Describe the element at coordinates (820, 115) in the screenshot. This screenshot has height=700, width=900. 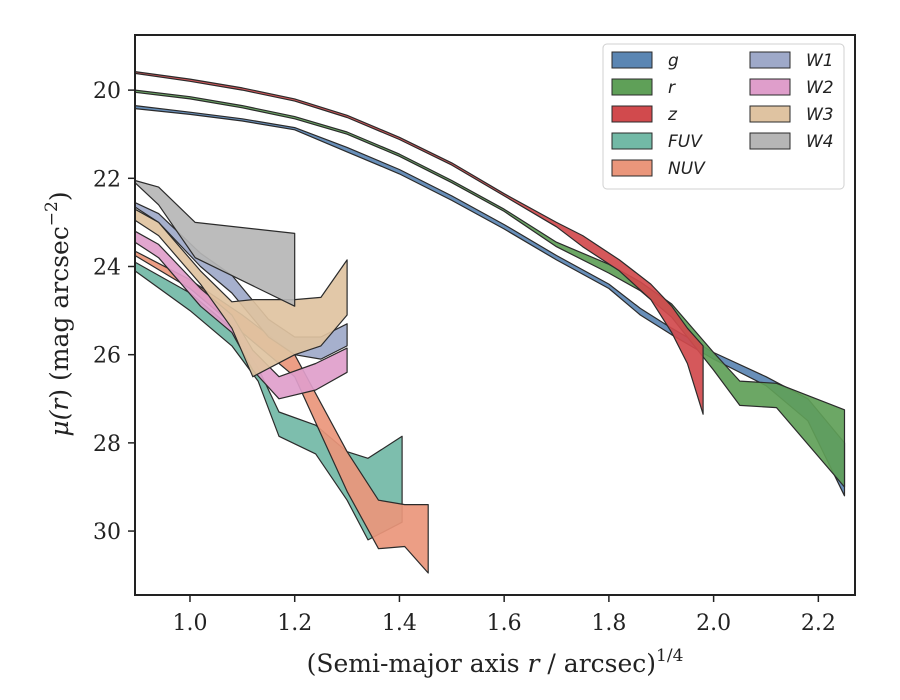
I see `legend-label-w3: W3` at that location.